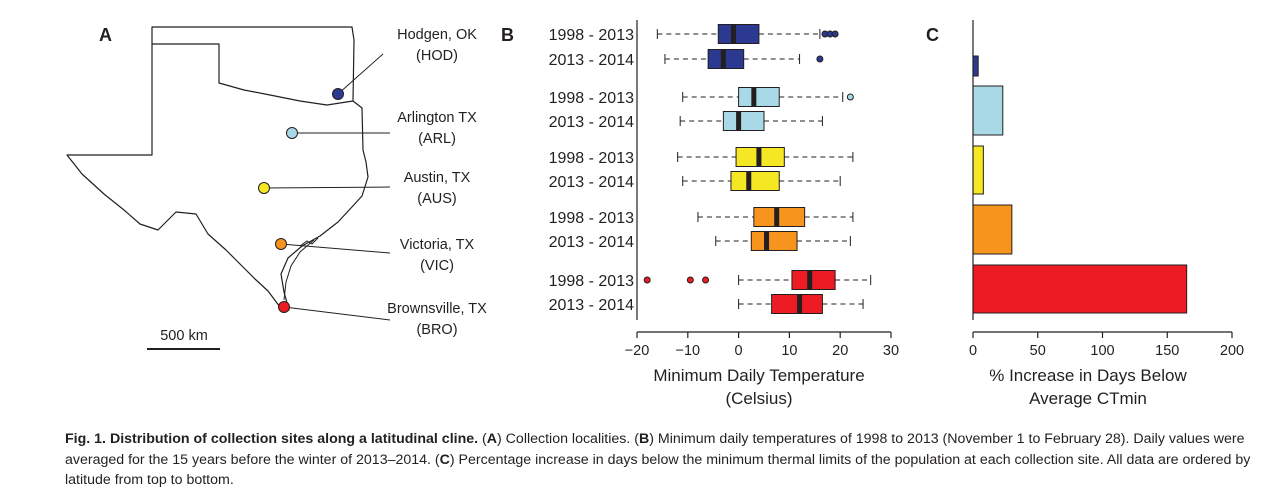 This screenshot has height=501, width=1269. Describe the element at coordinates (437, 56) in the screenshot. I see `site-code: (HOD)` at that location.